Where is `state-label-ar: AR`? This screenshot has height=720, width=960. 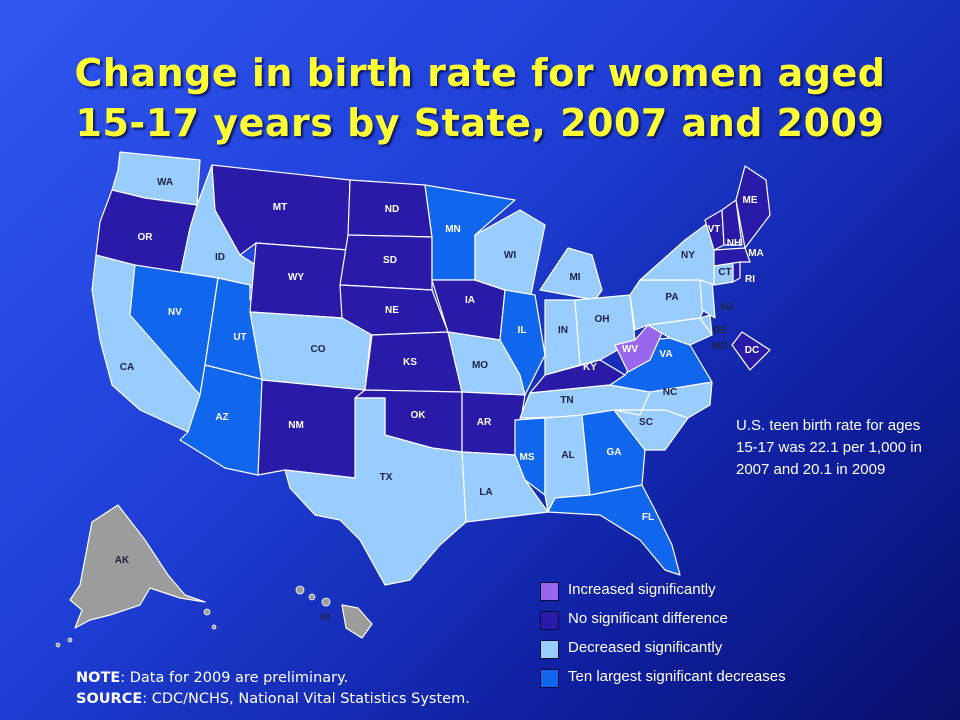 state-label-ar: AR is located at coordinates (484, 422).